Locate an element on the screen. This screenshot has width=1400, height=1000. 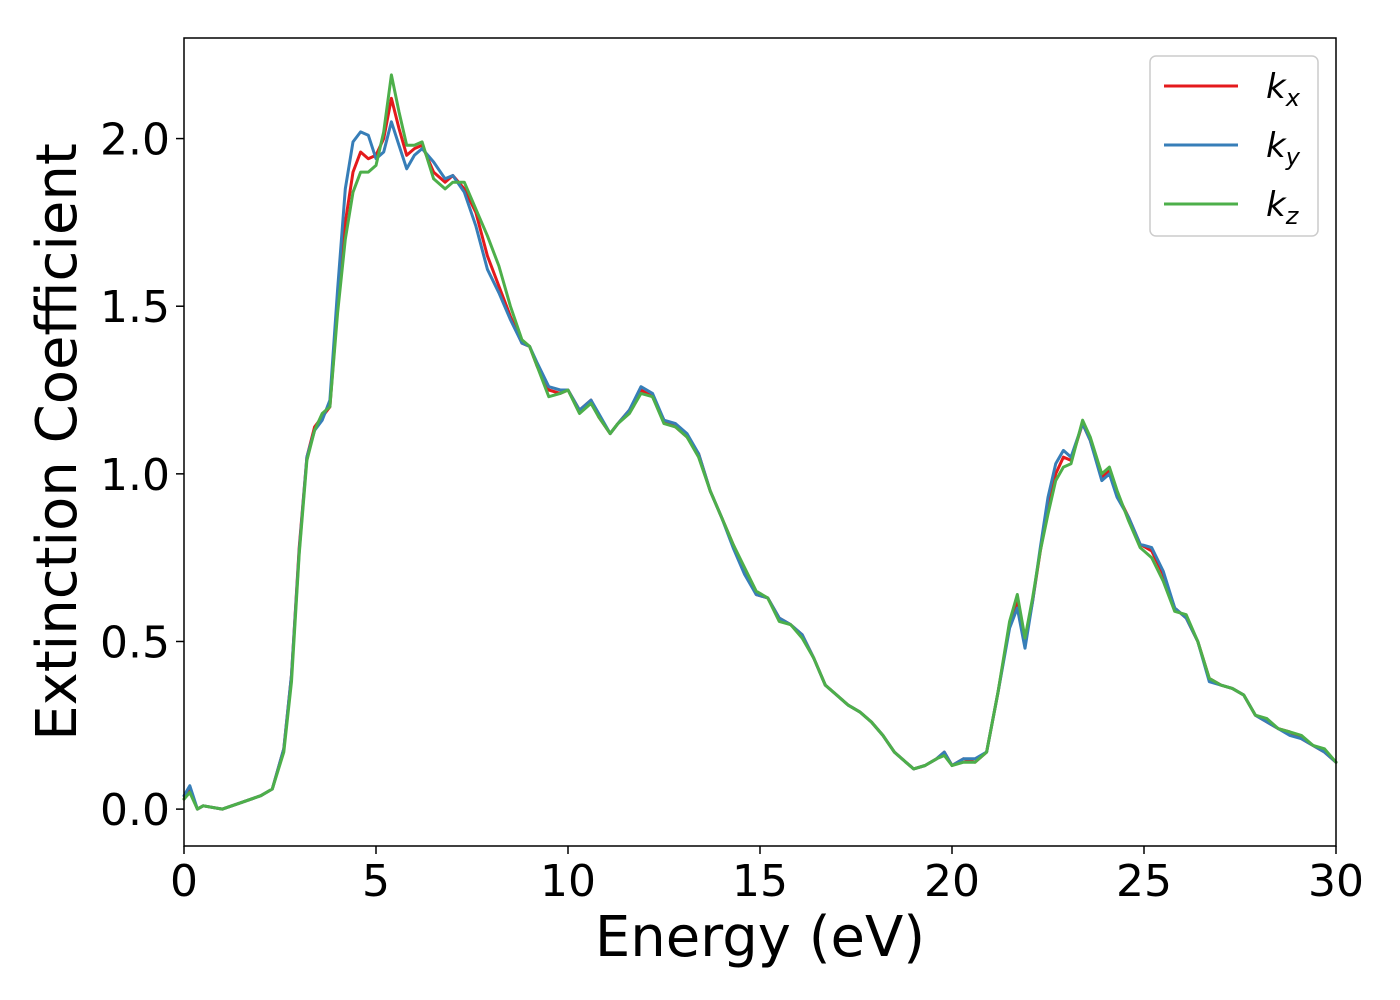
y-axis-label: Extinction Coefficient is located at coordinates (57, 442).